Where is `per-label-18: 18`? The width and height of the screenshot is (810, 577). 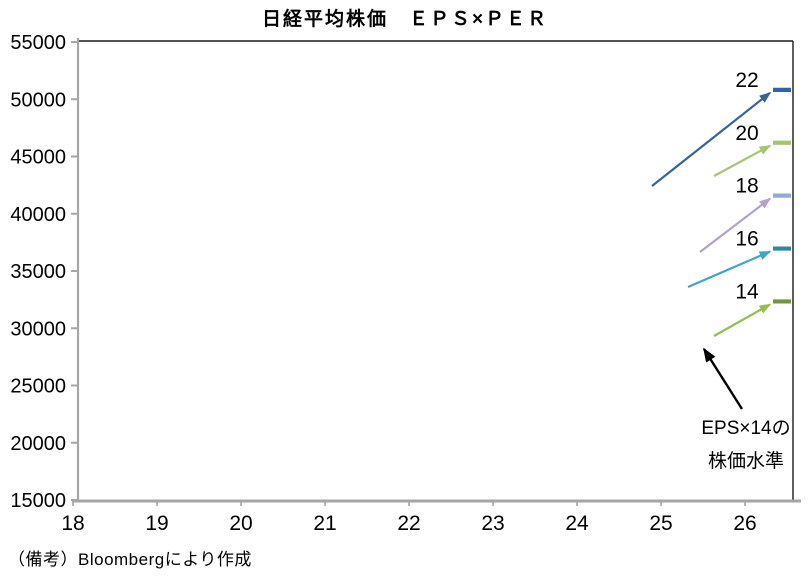 per-label-18: 18 is located at coordinates (746, 186).